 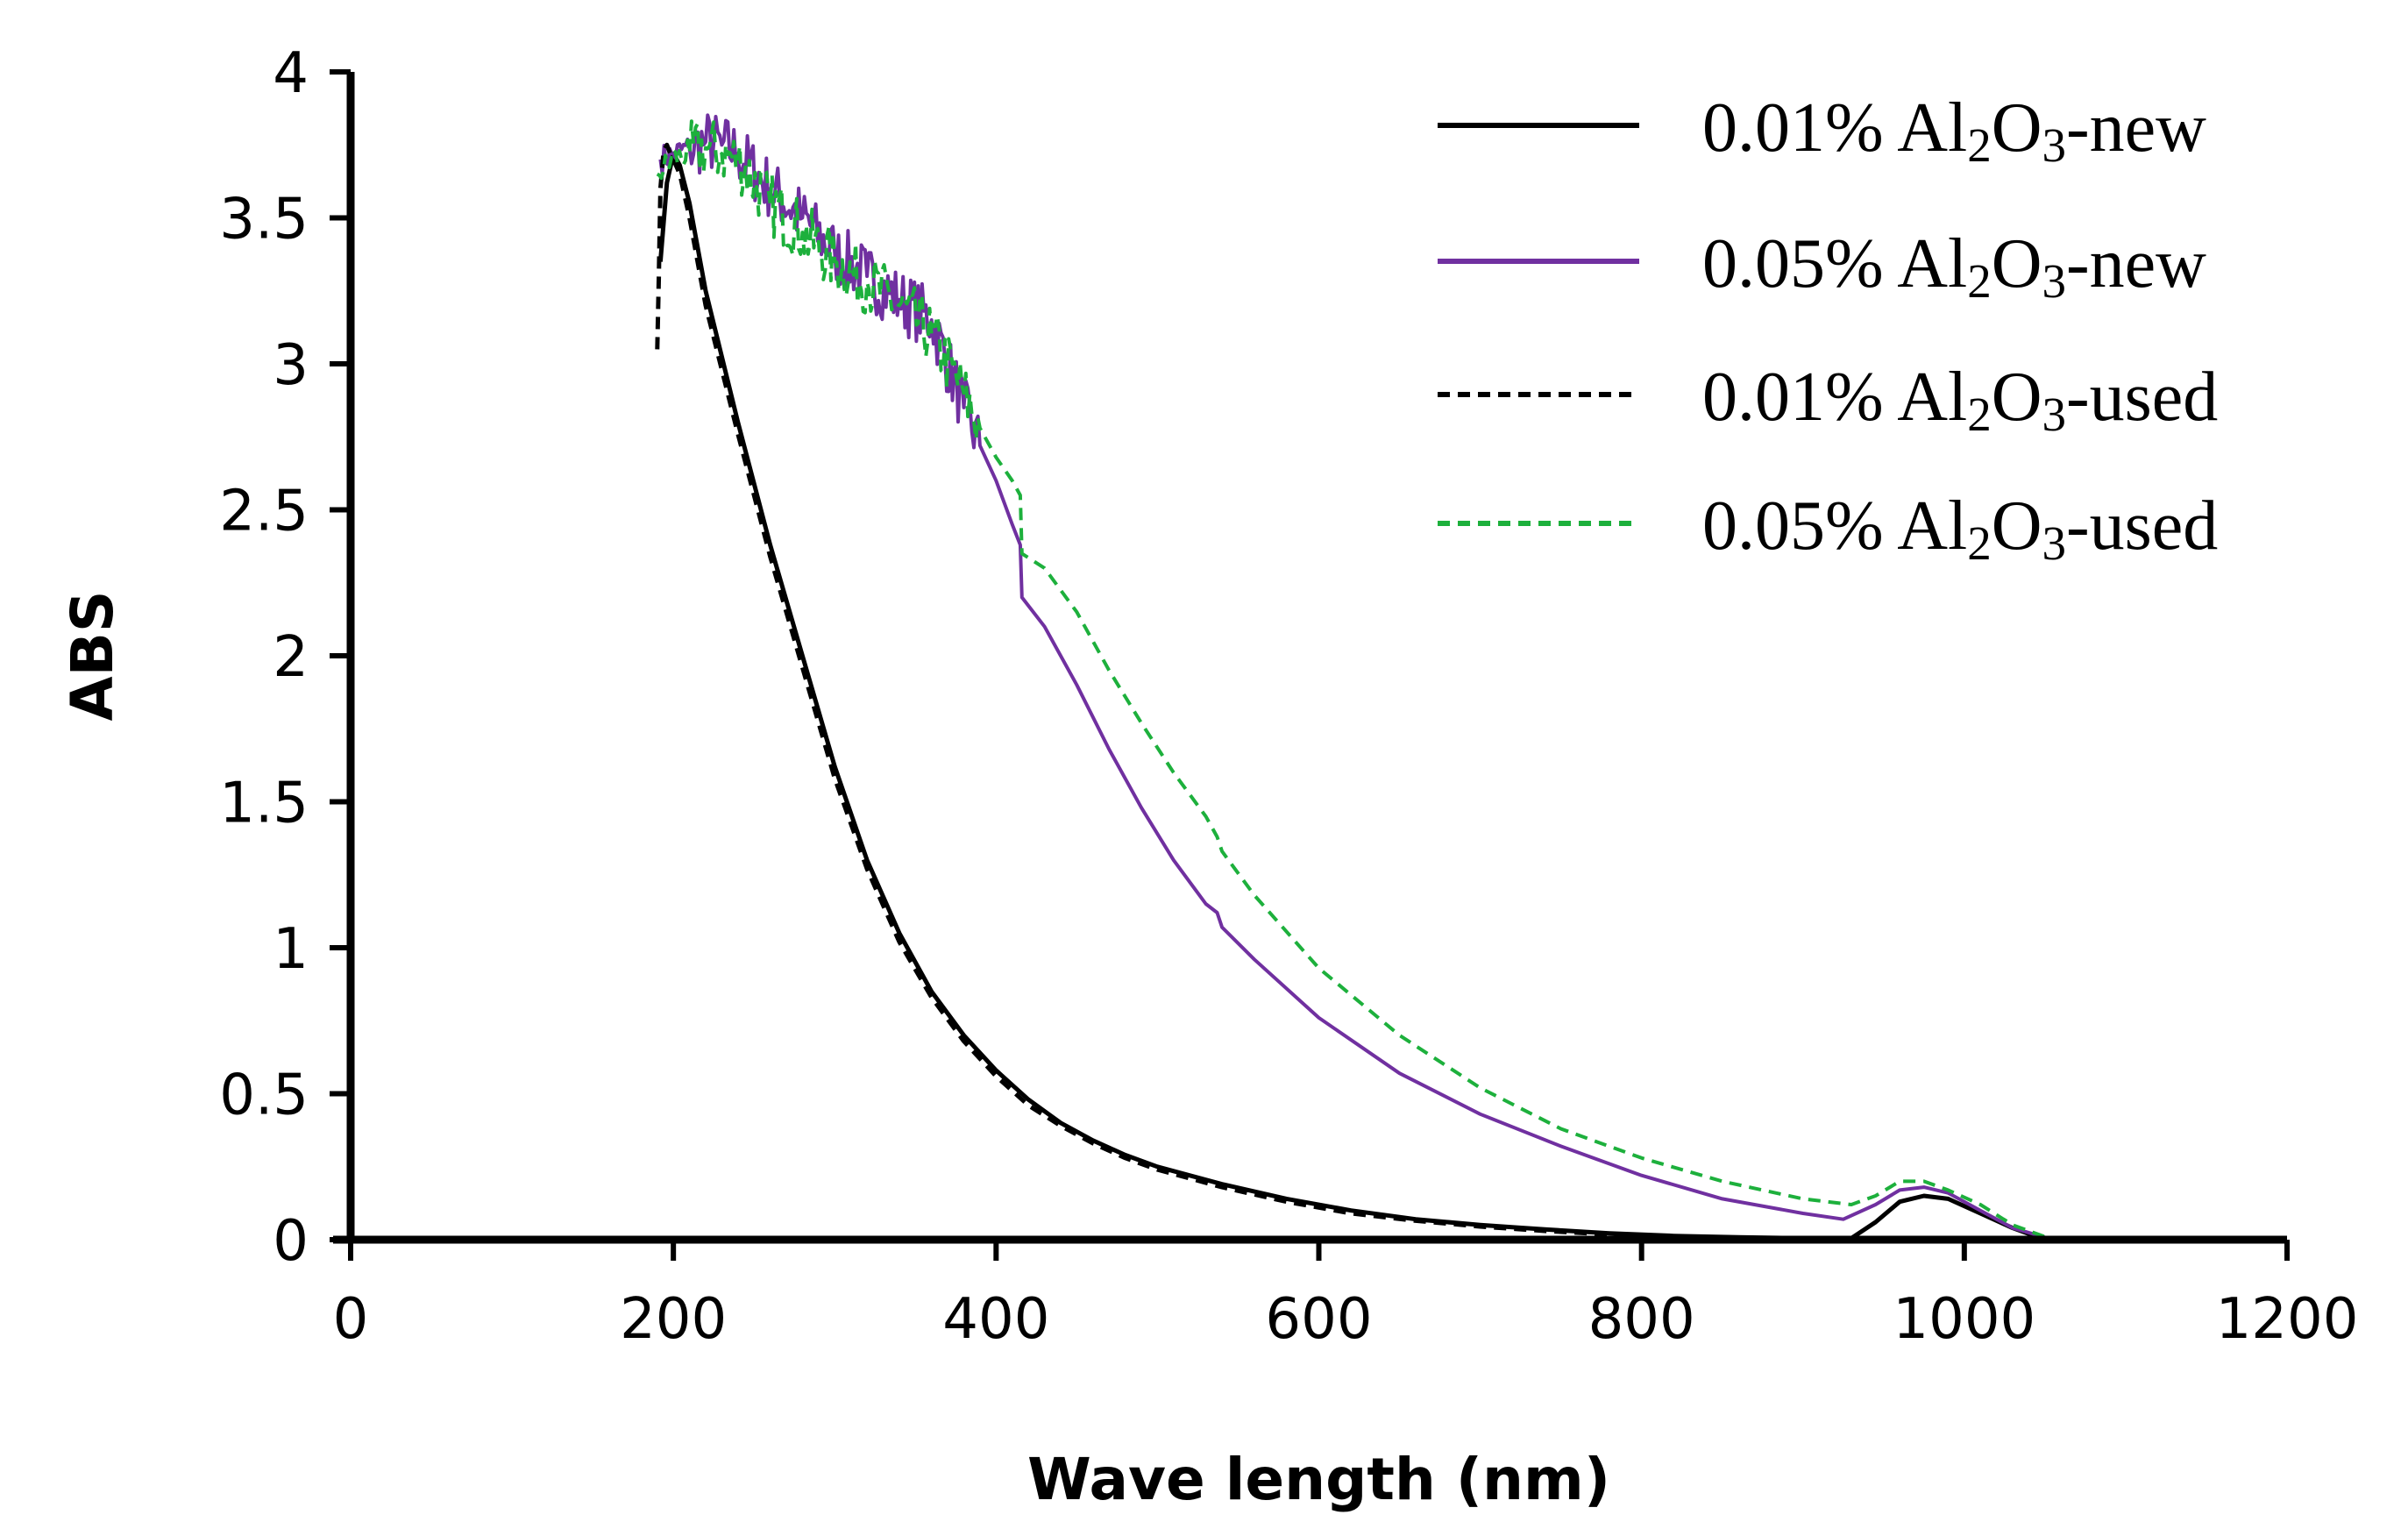 I want to click on legend-label-s2: 0.05% Al2O3-new, so click(x=1954, y=266).